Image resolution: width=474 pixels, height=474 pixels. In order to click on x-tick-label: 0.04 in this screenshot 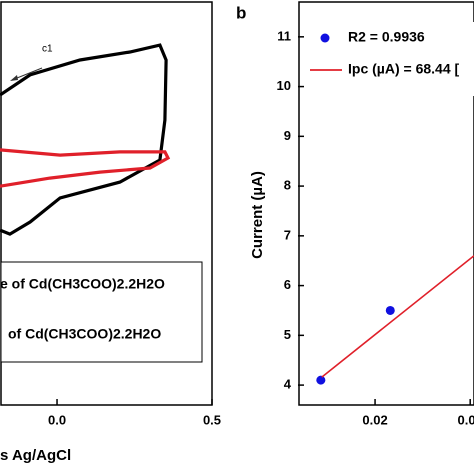, I will do `click(466, 419)`.